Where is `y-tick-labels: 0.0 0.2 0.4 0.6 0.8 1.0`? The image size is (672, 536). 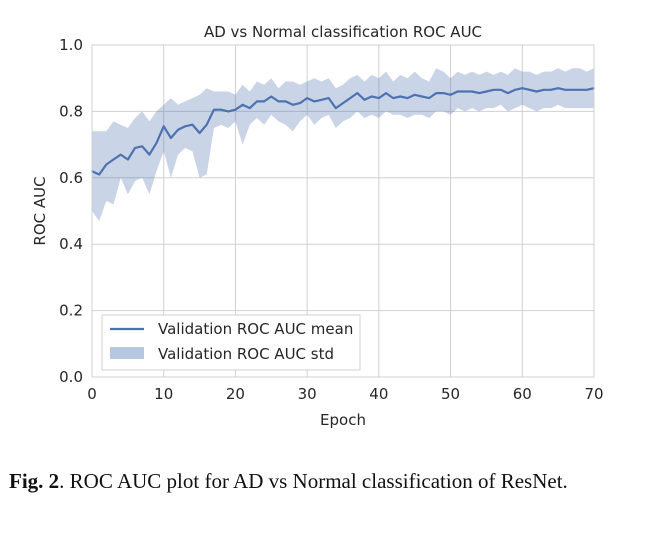 y-tick-labels: 0.0 0.2 0.4 0.6 0.8 1.0 is located at coordinates (71, 211).